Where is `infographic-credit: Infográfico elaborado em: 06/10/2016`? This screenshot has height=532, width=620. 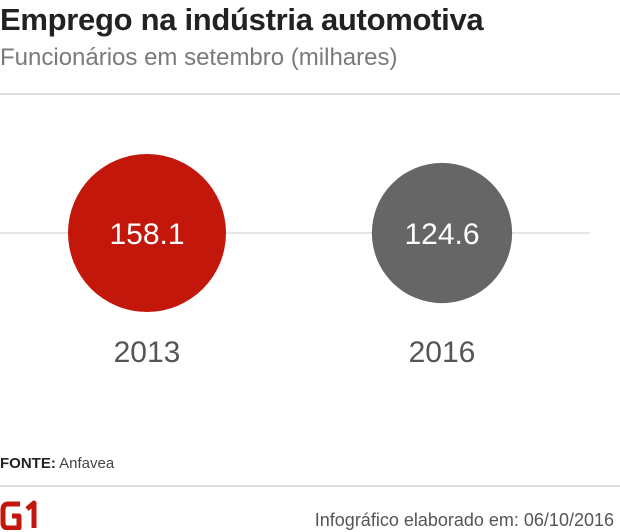 infographic-credit: Infográfico elaborado em: 06/10/2016 is located at coordinates (464, 520).